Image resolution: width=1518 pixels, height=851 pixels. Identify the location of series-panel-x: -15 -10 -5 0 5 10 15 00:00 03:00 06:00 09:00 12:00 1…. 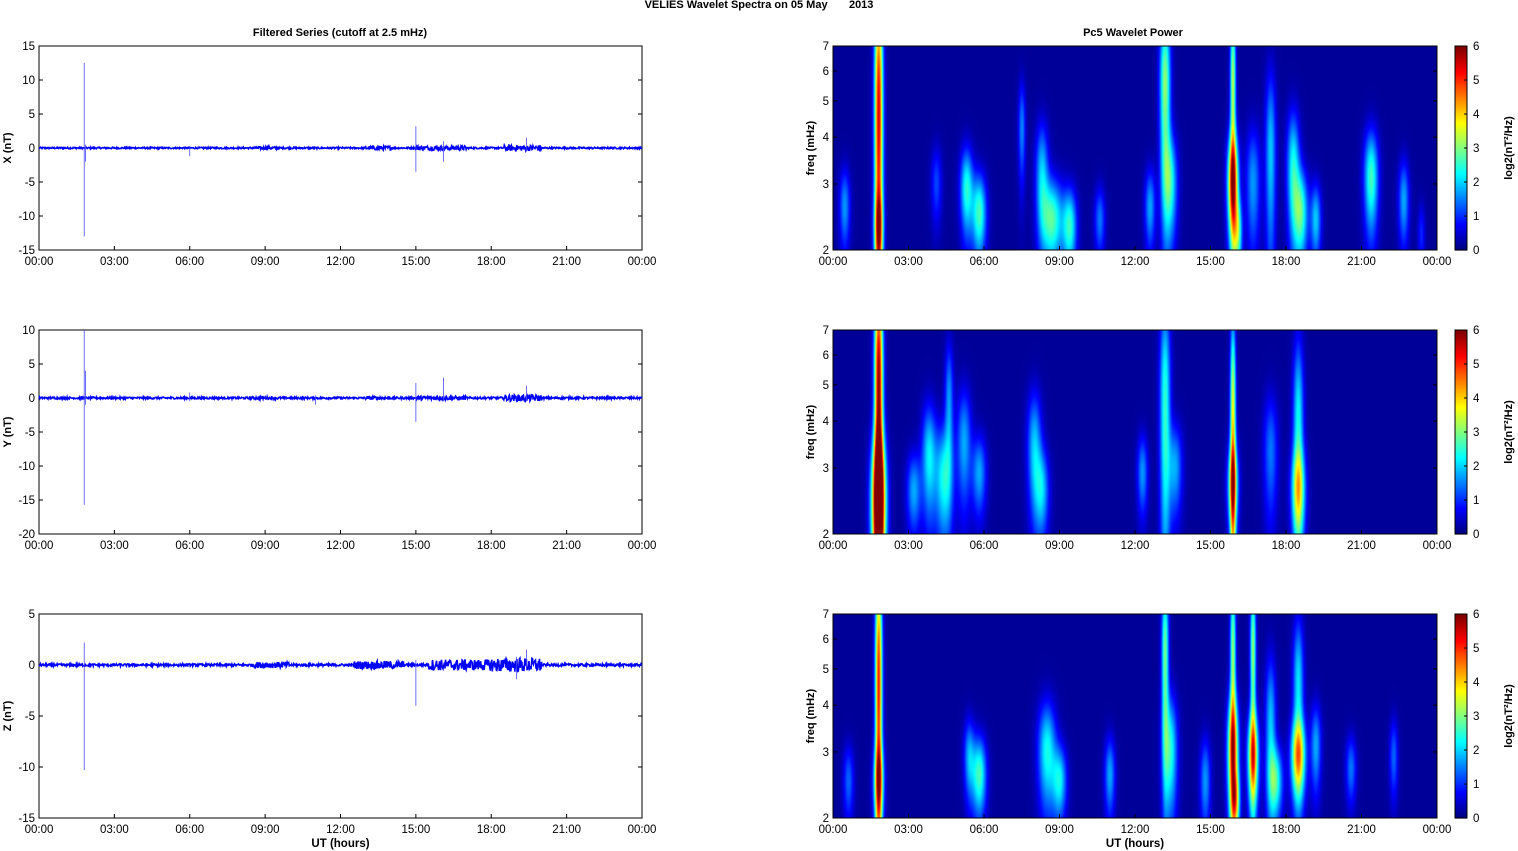
(329, 154).